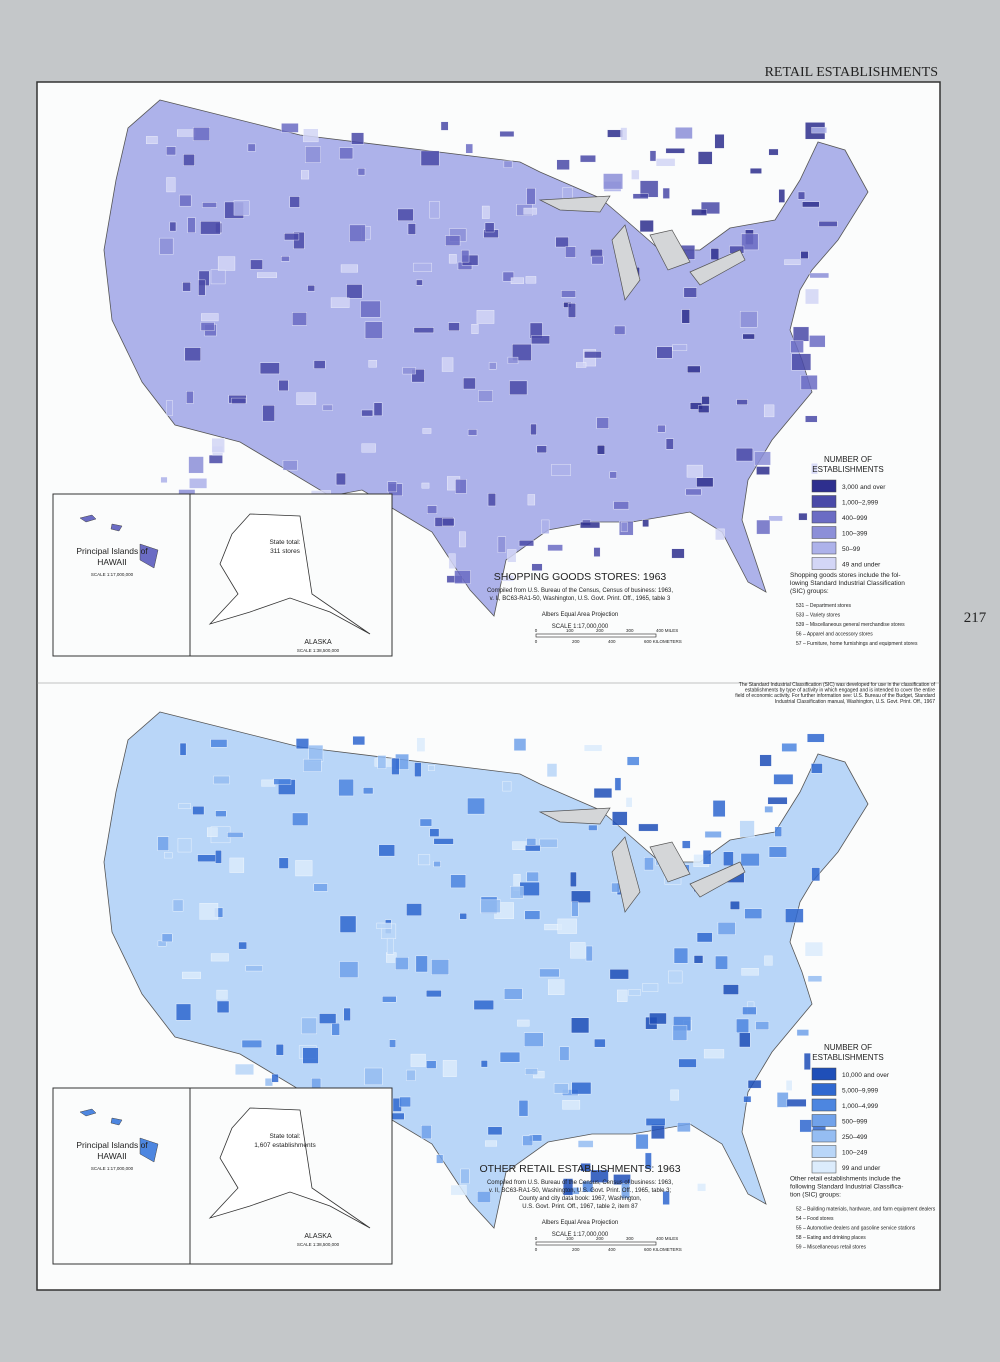 Image resolution: width=1000 pixels, height=1362 pixels. Describe the element at coordinates (289, 1168) in the screenshot. I see `alaska` at that location.